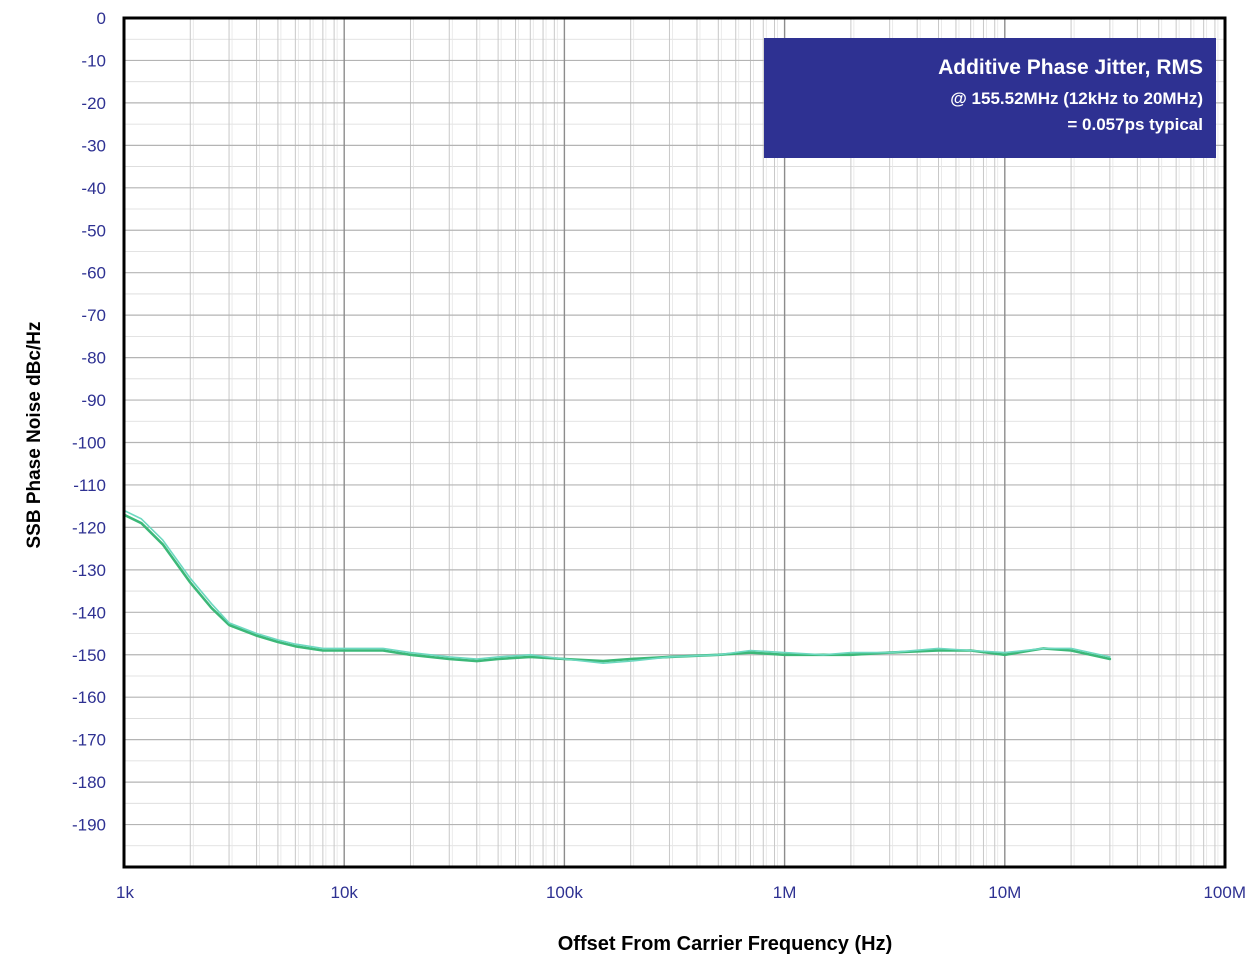  Describe the element at coordinates (93, 400) in the screenshot. I see `y-tick-label: -90` at that location.